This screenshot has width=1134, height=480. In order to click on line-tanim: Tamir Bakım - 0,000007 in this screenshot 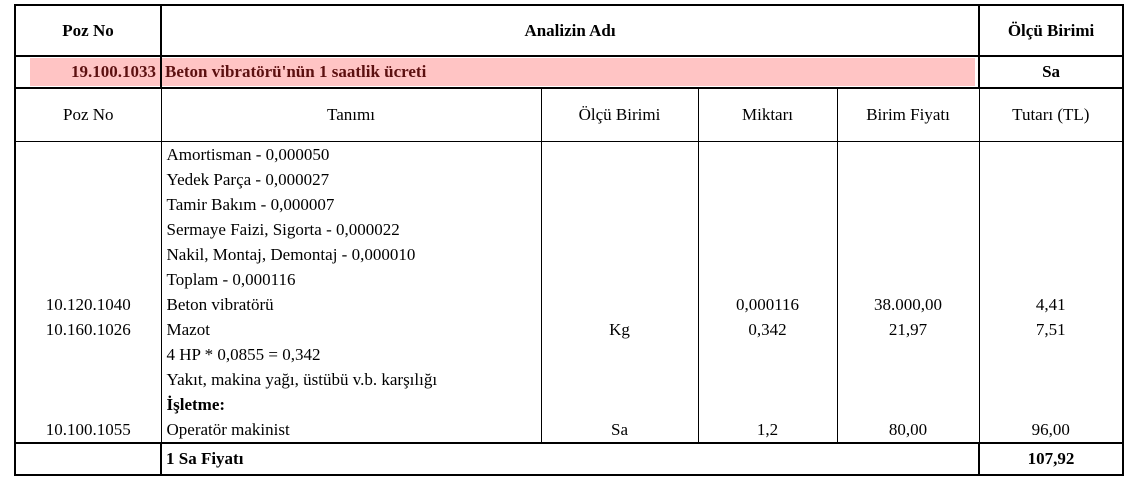, I will do `click(250, 204)`.